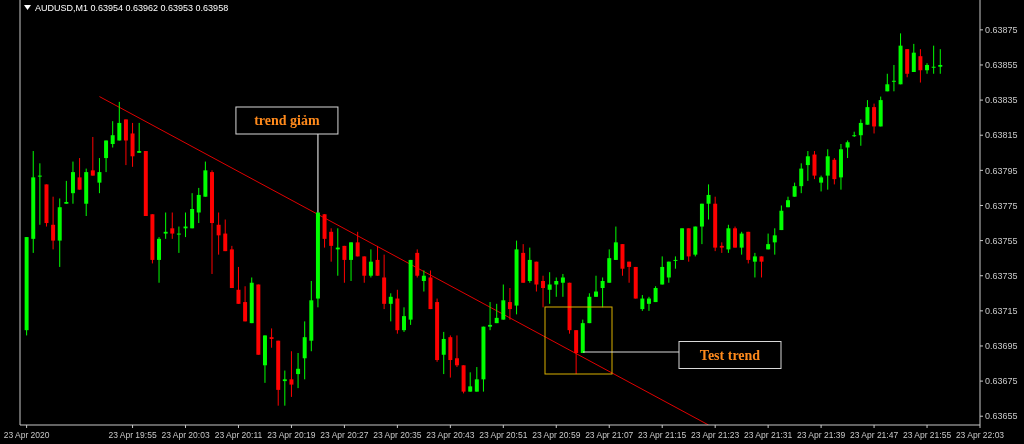 The width and height of the screenshot is (1024, 444). Describe the element at coordinates (730, 355) in the screenshot. I see `annotation: Test trend` at that location.